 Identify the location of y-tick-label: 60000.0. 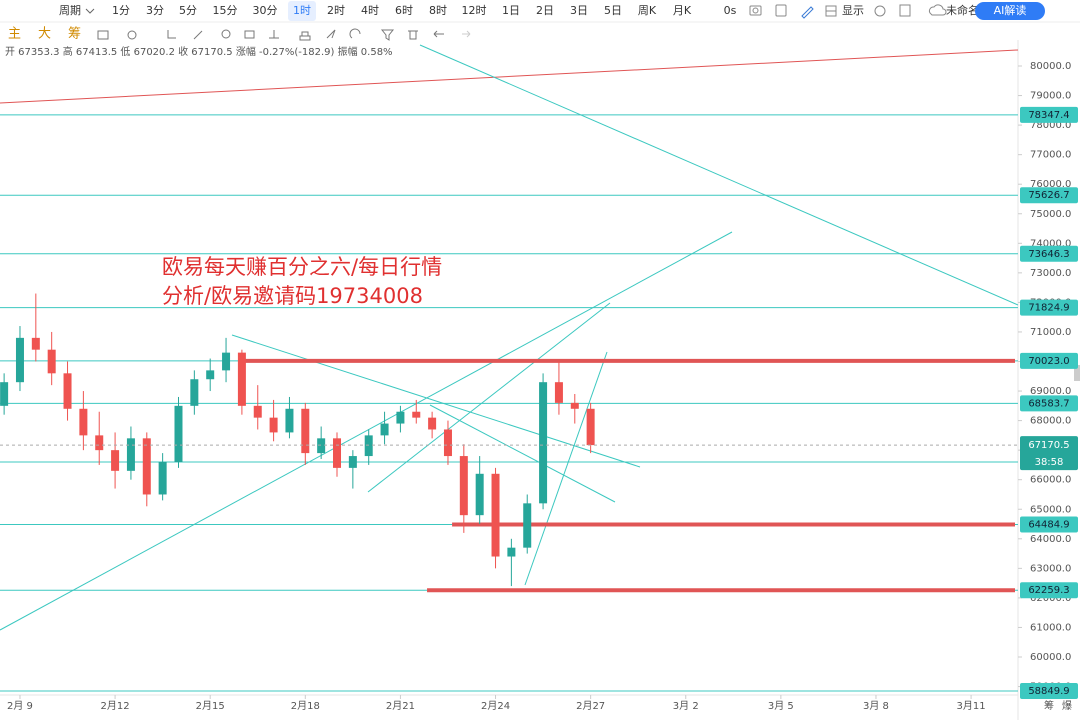
(1050, 657).